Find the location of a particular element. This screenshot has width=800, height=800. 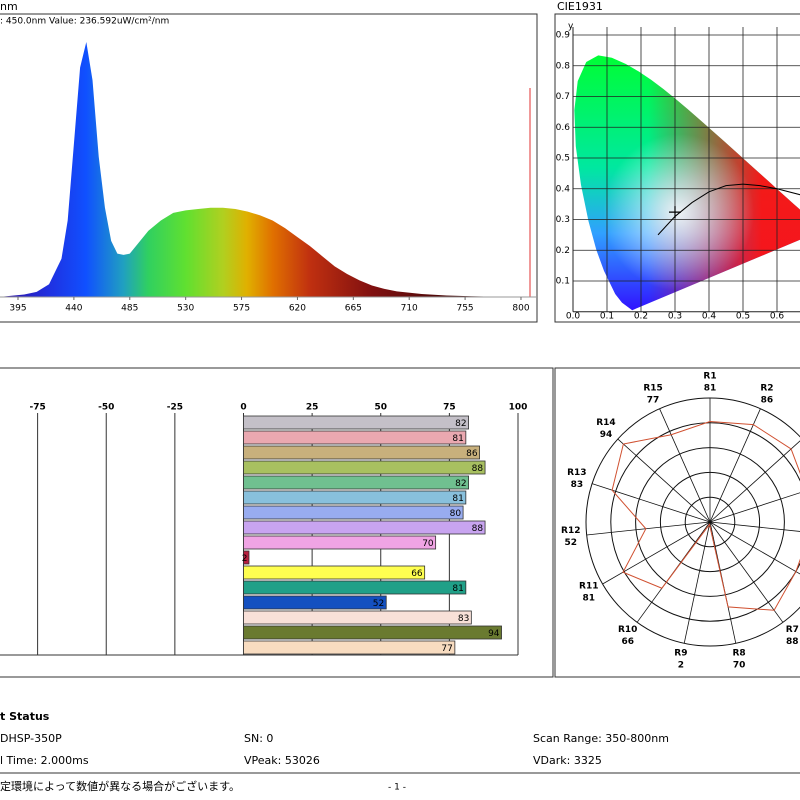

y-tick-label: 0.5 is located at coordinates (563, 159).